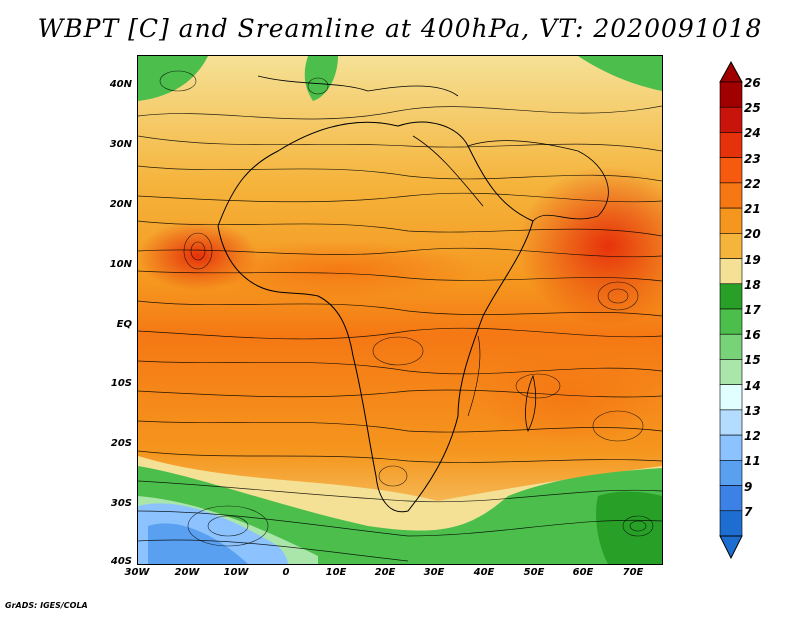 The image size is (800, 618). Describe the element at coordinates (752, 461) in the screenshot. I see `colorbar-label: 11` at that location.